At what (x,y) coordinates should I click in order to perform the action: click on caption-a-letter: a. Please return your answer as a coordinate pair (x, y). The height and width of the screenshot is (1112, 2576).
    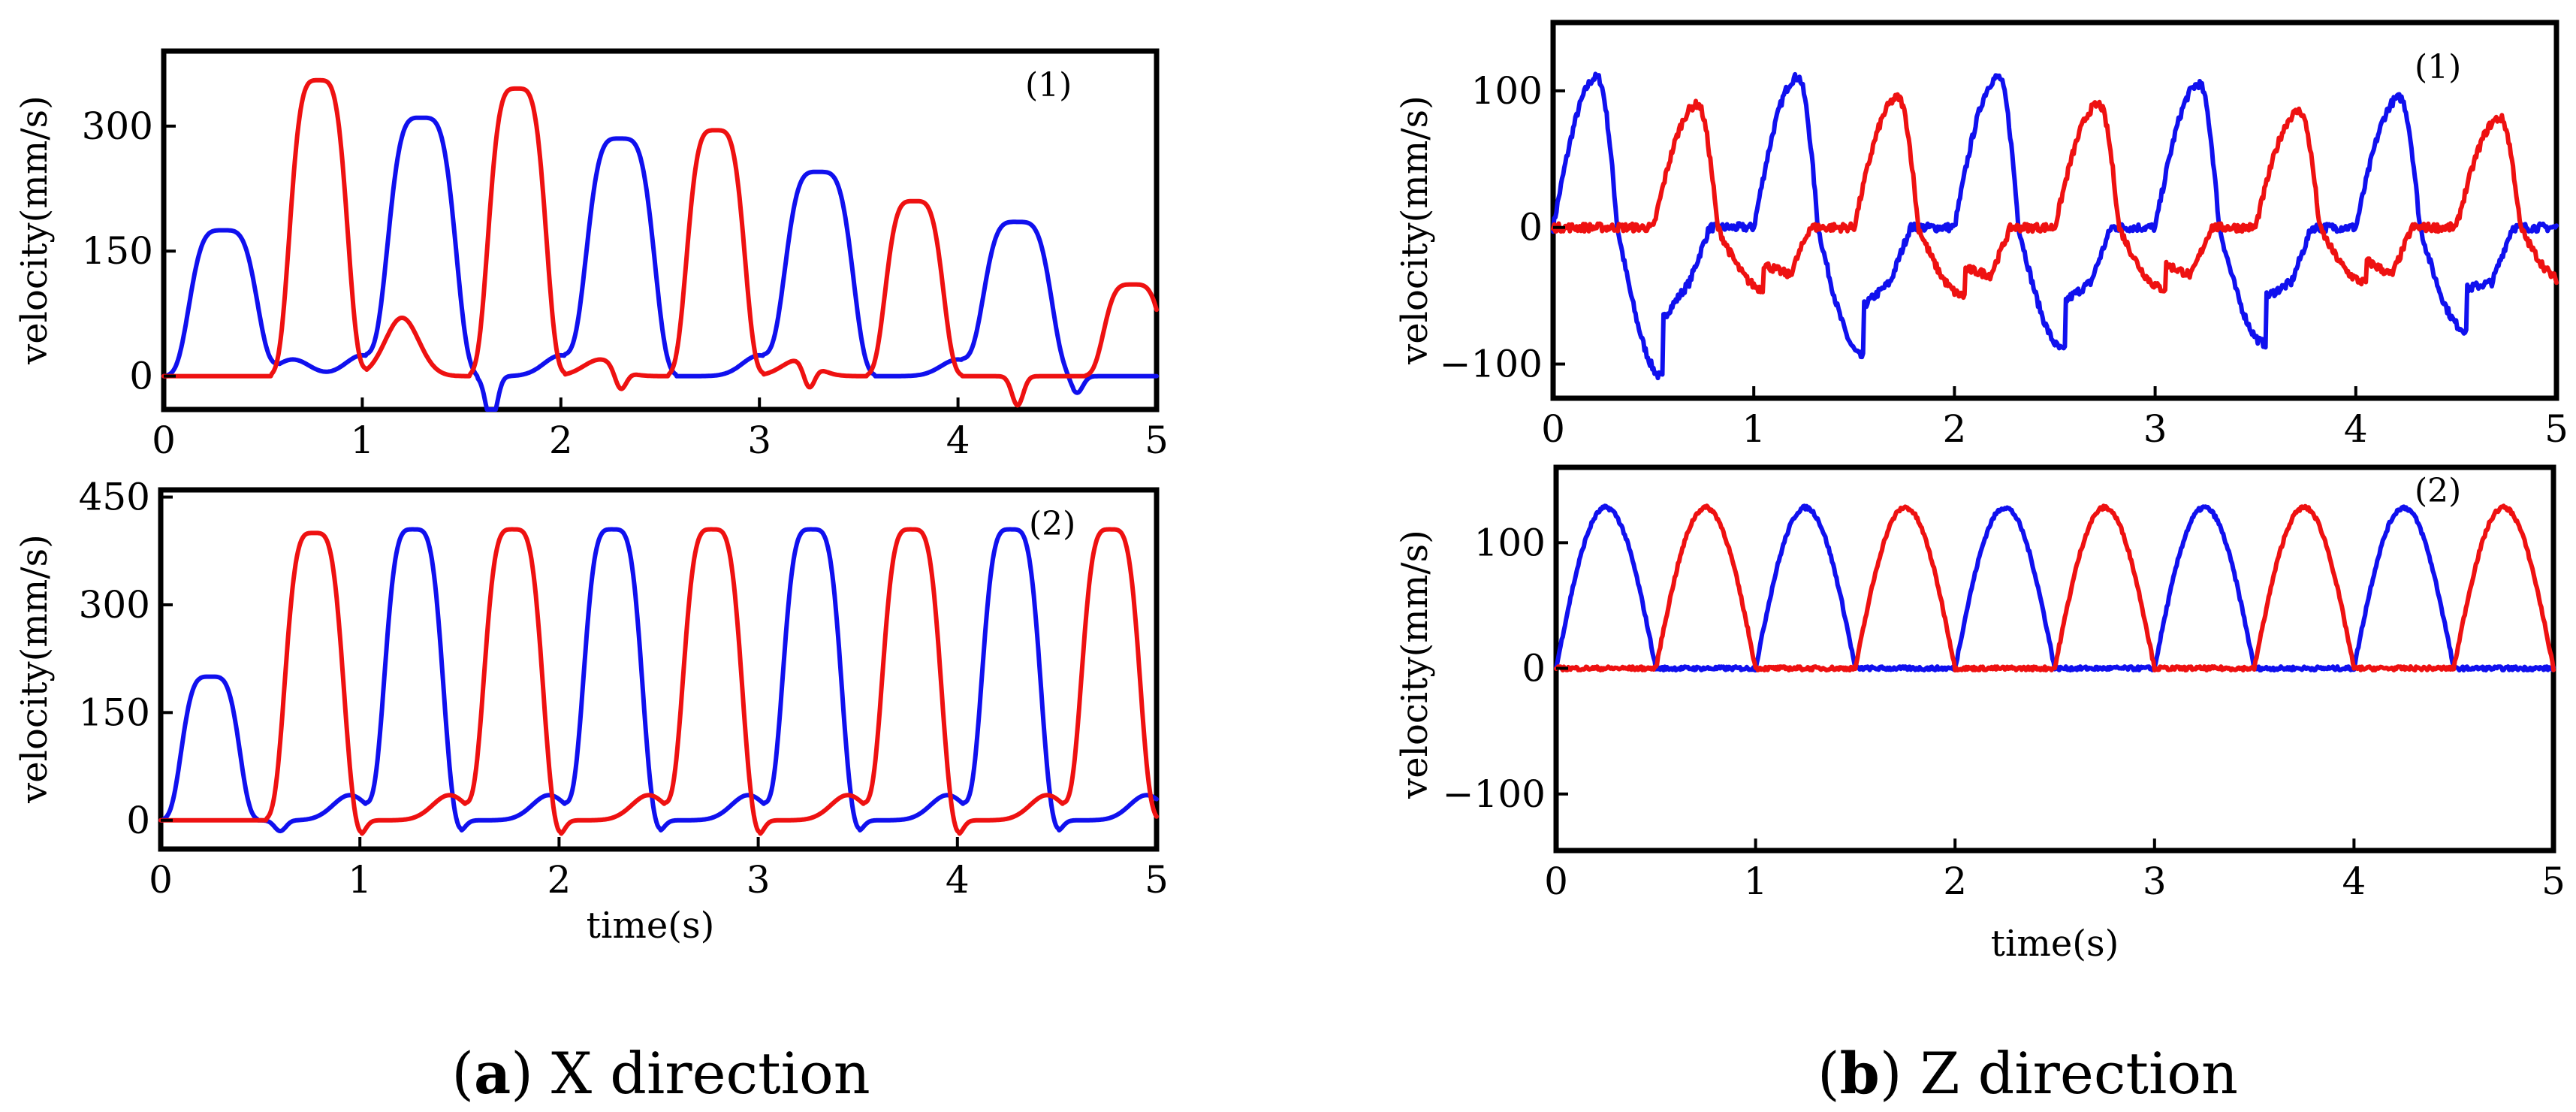
    Looking at the image, I should click on (492, 1073).